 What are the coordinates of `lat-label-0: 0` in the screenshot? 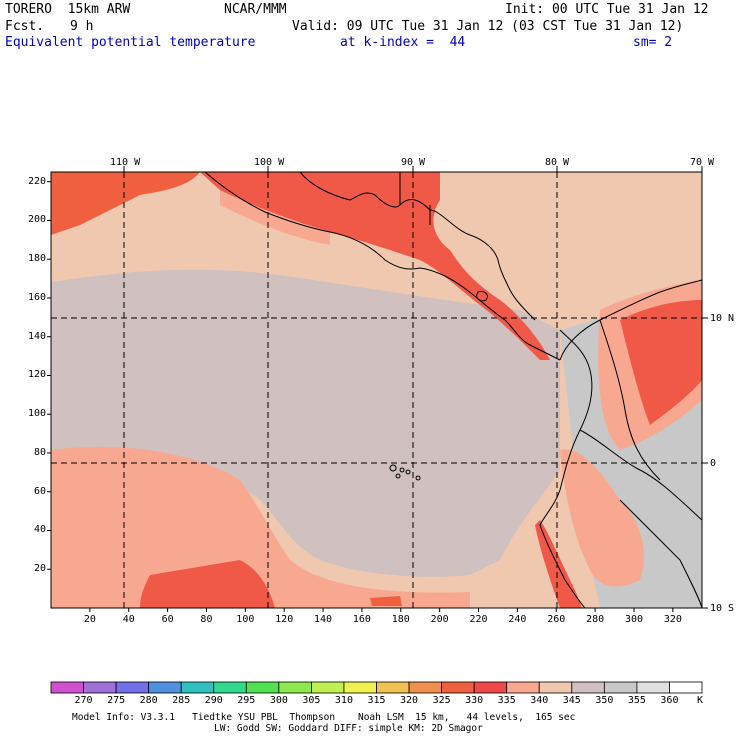 It's located at (713, 463).